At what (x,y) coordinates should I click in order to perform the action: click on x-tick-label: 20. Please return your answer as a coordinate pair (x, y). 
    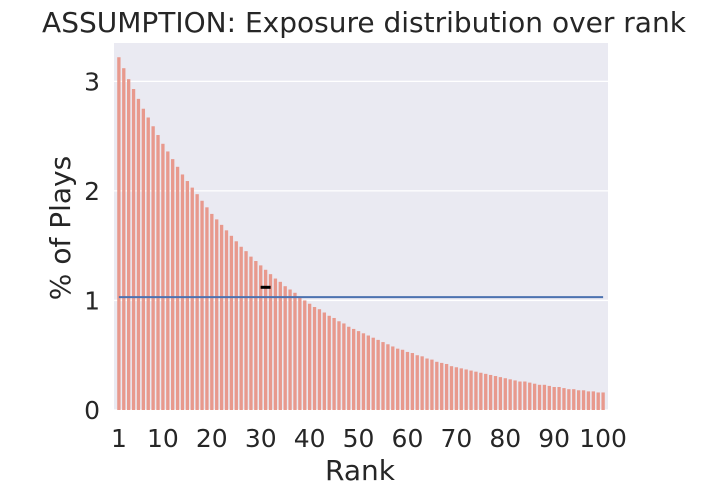
    Looking at the image, I should click on (212, 438).